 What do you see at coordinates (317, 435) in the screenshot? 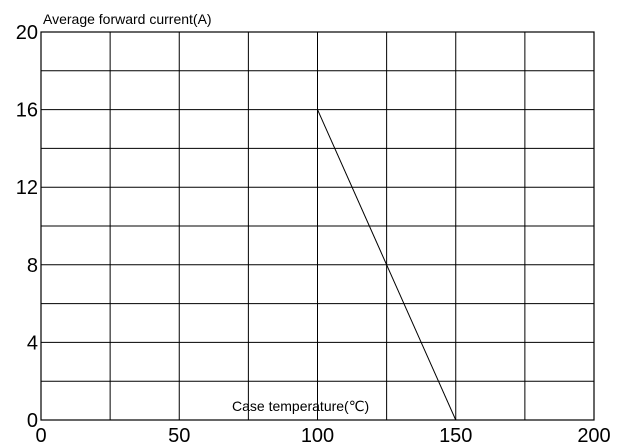
I see `x-tick-label: 100` at bounding box center [317, 435].